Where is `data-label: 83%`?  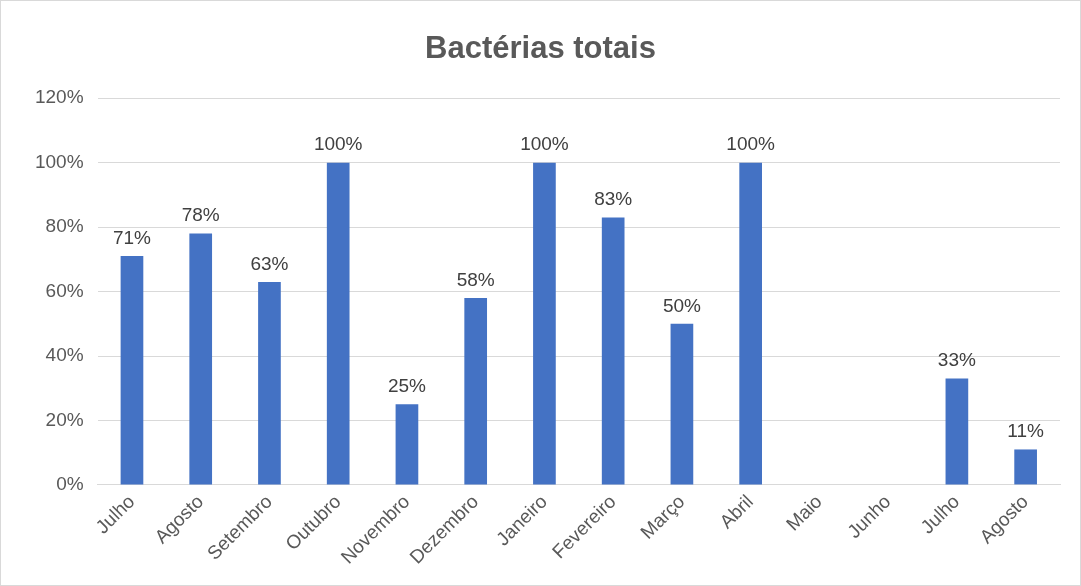
data-label: 83% is located at coordinates (613, 199).